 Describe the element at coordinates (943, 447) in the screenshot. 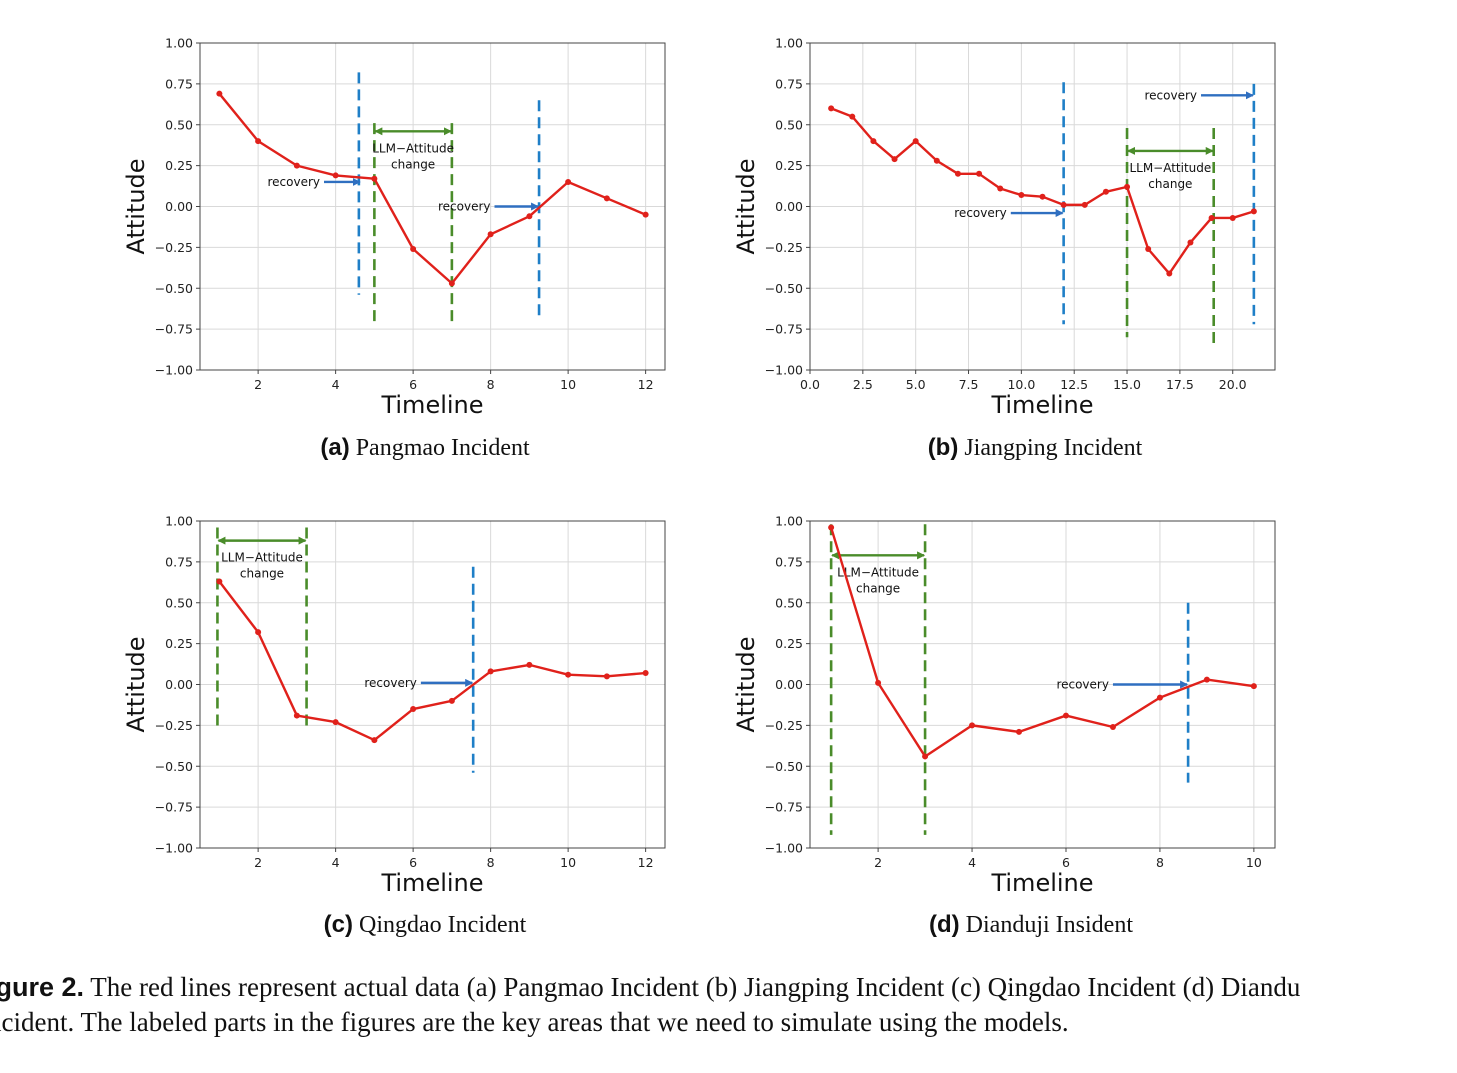

I see `subcaption-b-label: (b)` at that location.